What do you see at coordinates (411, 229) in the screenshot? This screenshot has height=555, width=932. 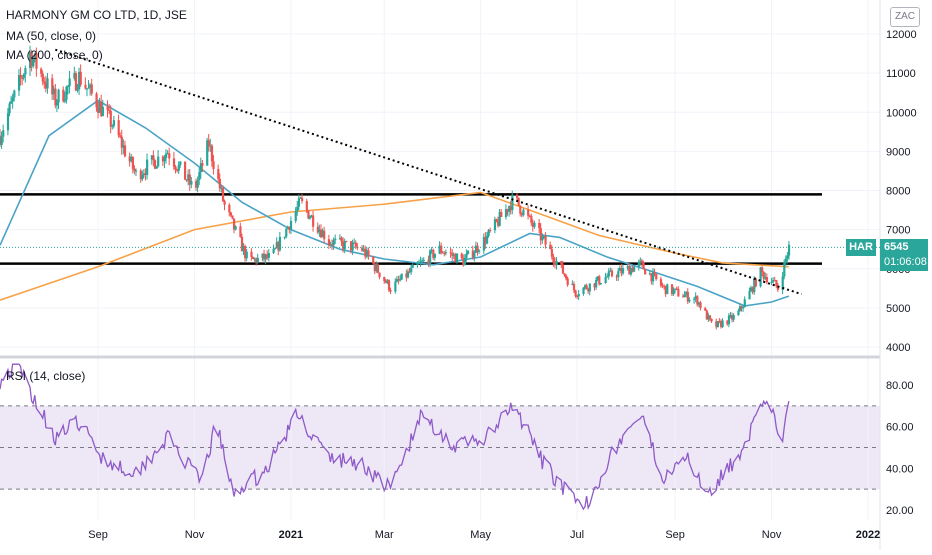 I see `horizontal-support-lines` at bounding box center [411, 229].